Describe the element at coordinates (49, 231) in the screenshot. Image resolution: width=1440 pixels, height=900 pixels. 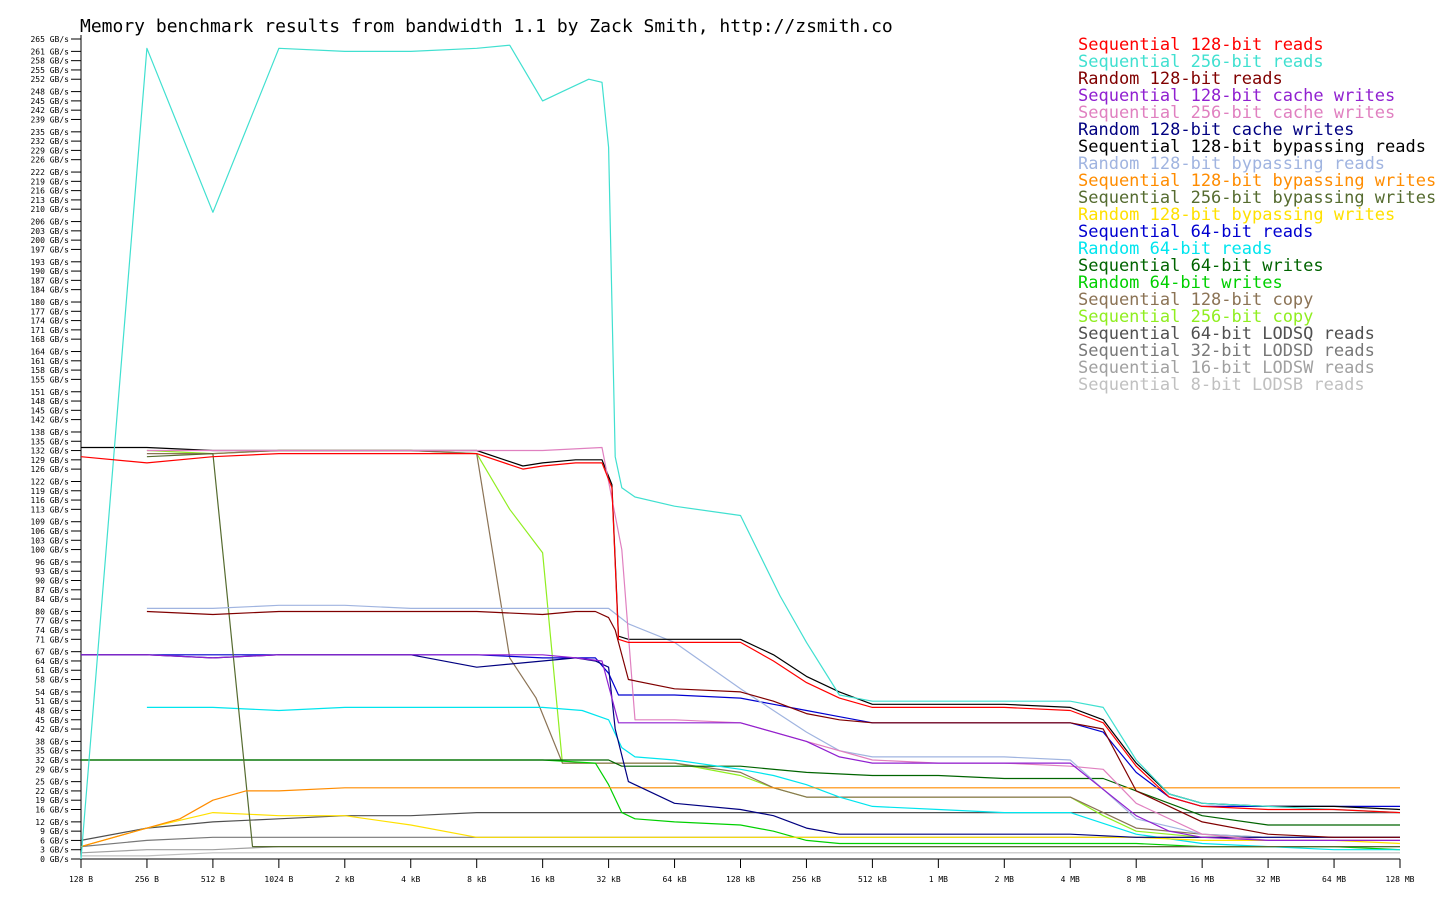
I see `y-tick-label: 203 GB/s` at that location.